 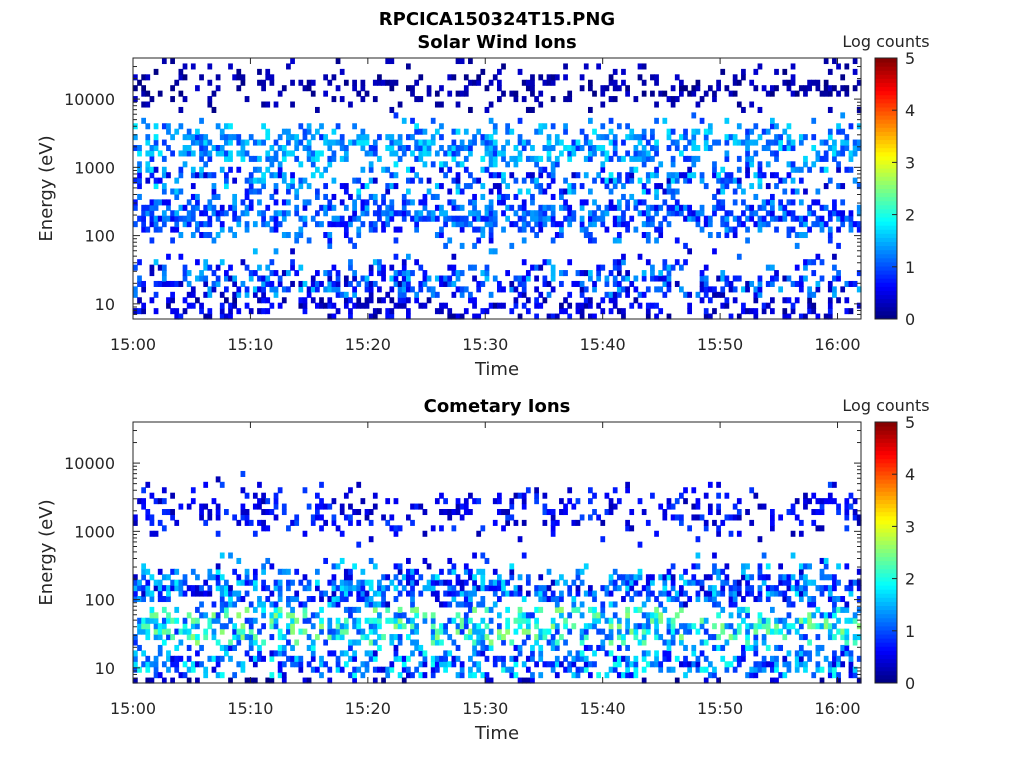 I want to click on colorbar-tick-label: 4, so click(x=910, y=110).